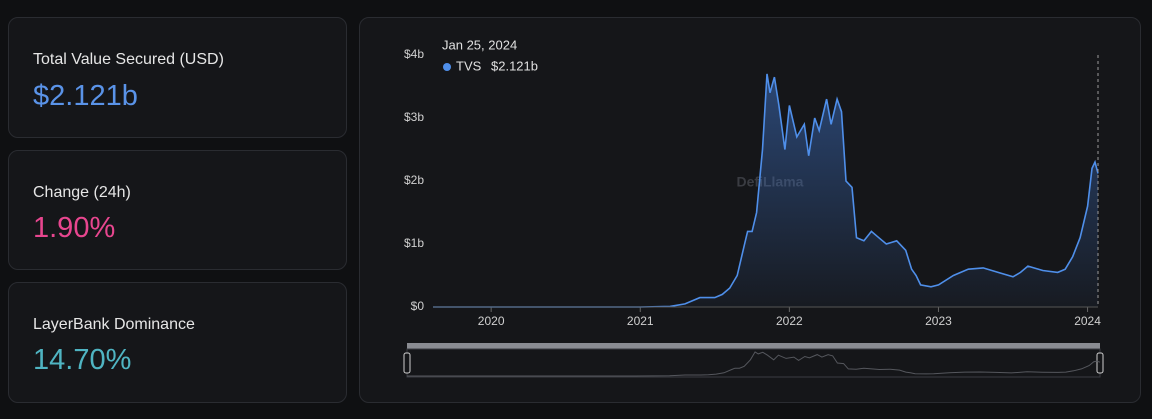  What do you see at coordinates (640, 321) in the screenshot?
I see `x-tick-label: 2021` at bounding box center [640, 321].